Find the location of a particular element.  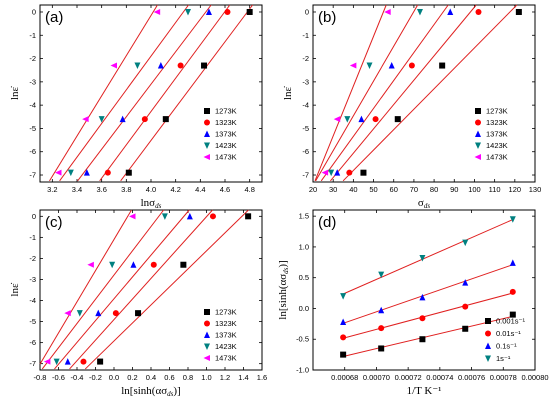

series-0.1s⁻¹ is located at coordinates (428, 292).